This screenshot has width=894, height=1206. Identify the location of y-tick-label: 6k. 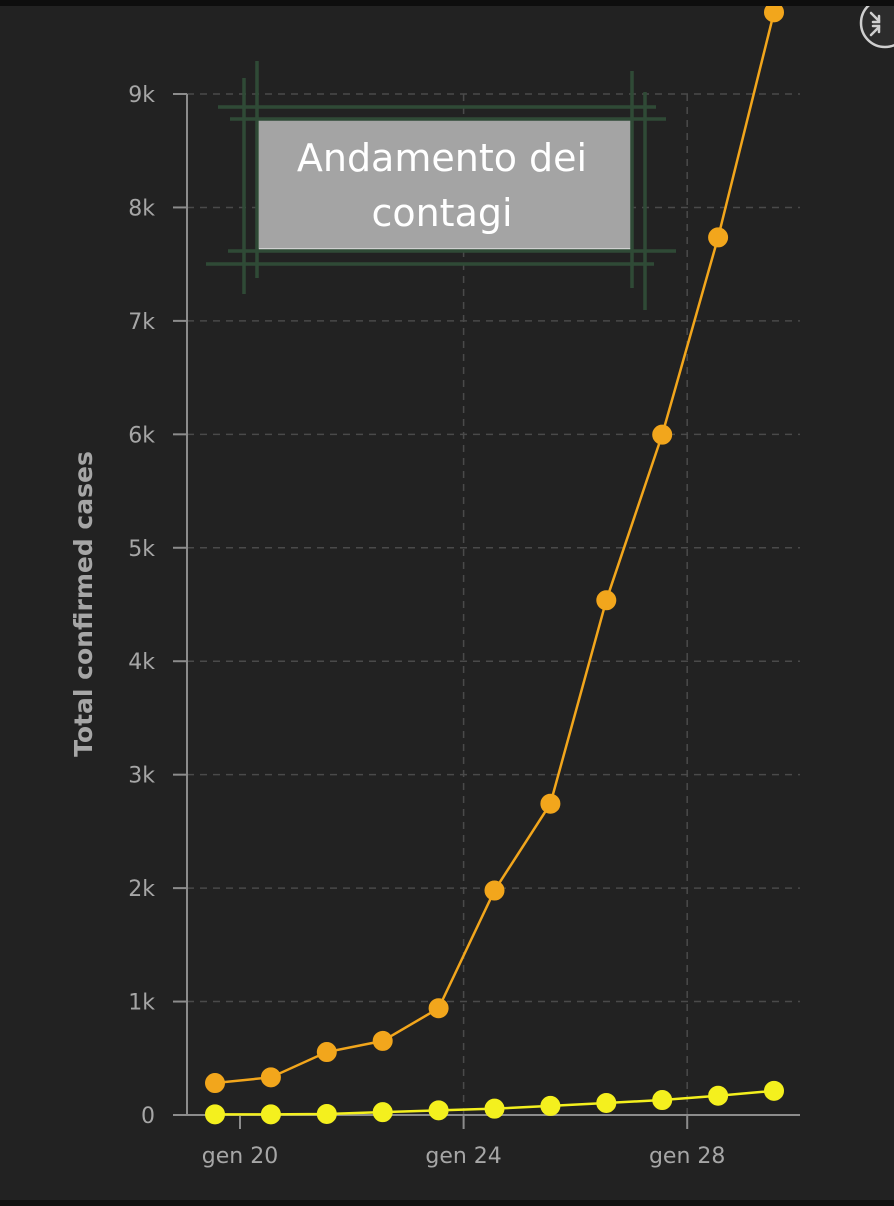
(141, 435).